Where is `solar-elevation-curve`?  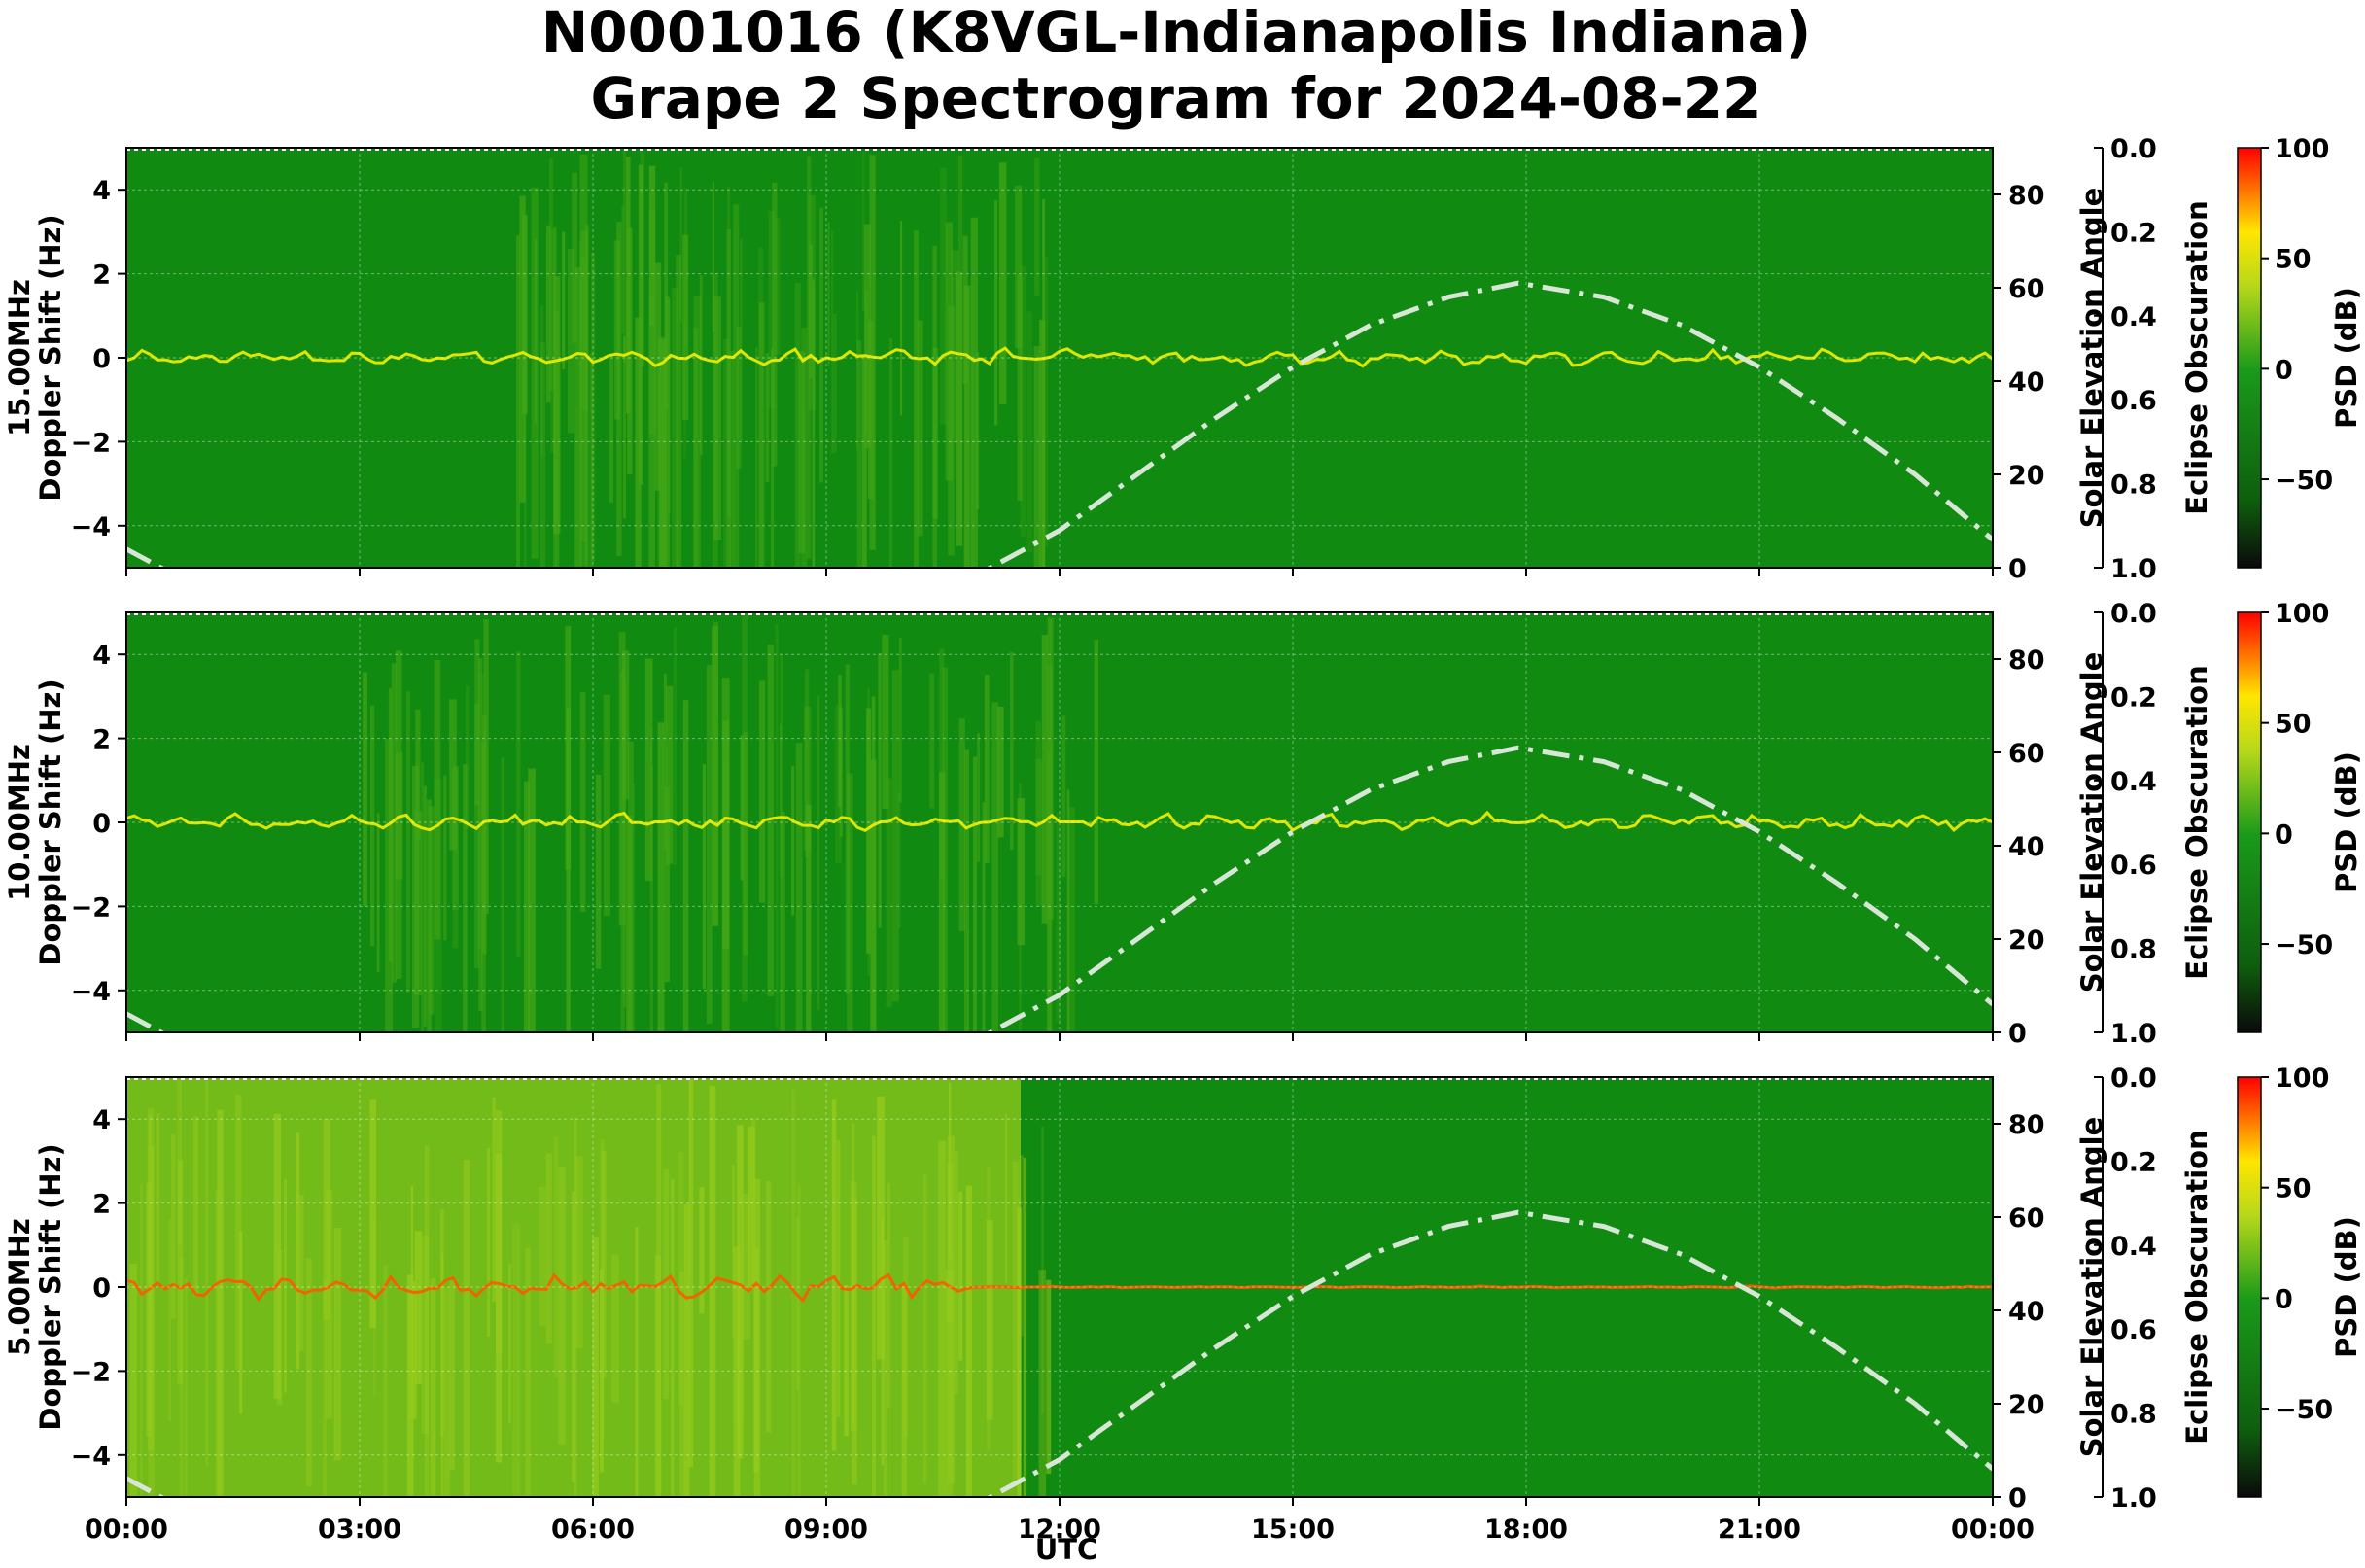 solar-elevation-curve is located at coordinates (1060, 1353).